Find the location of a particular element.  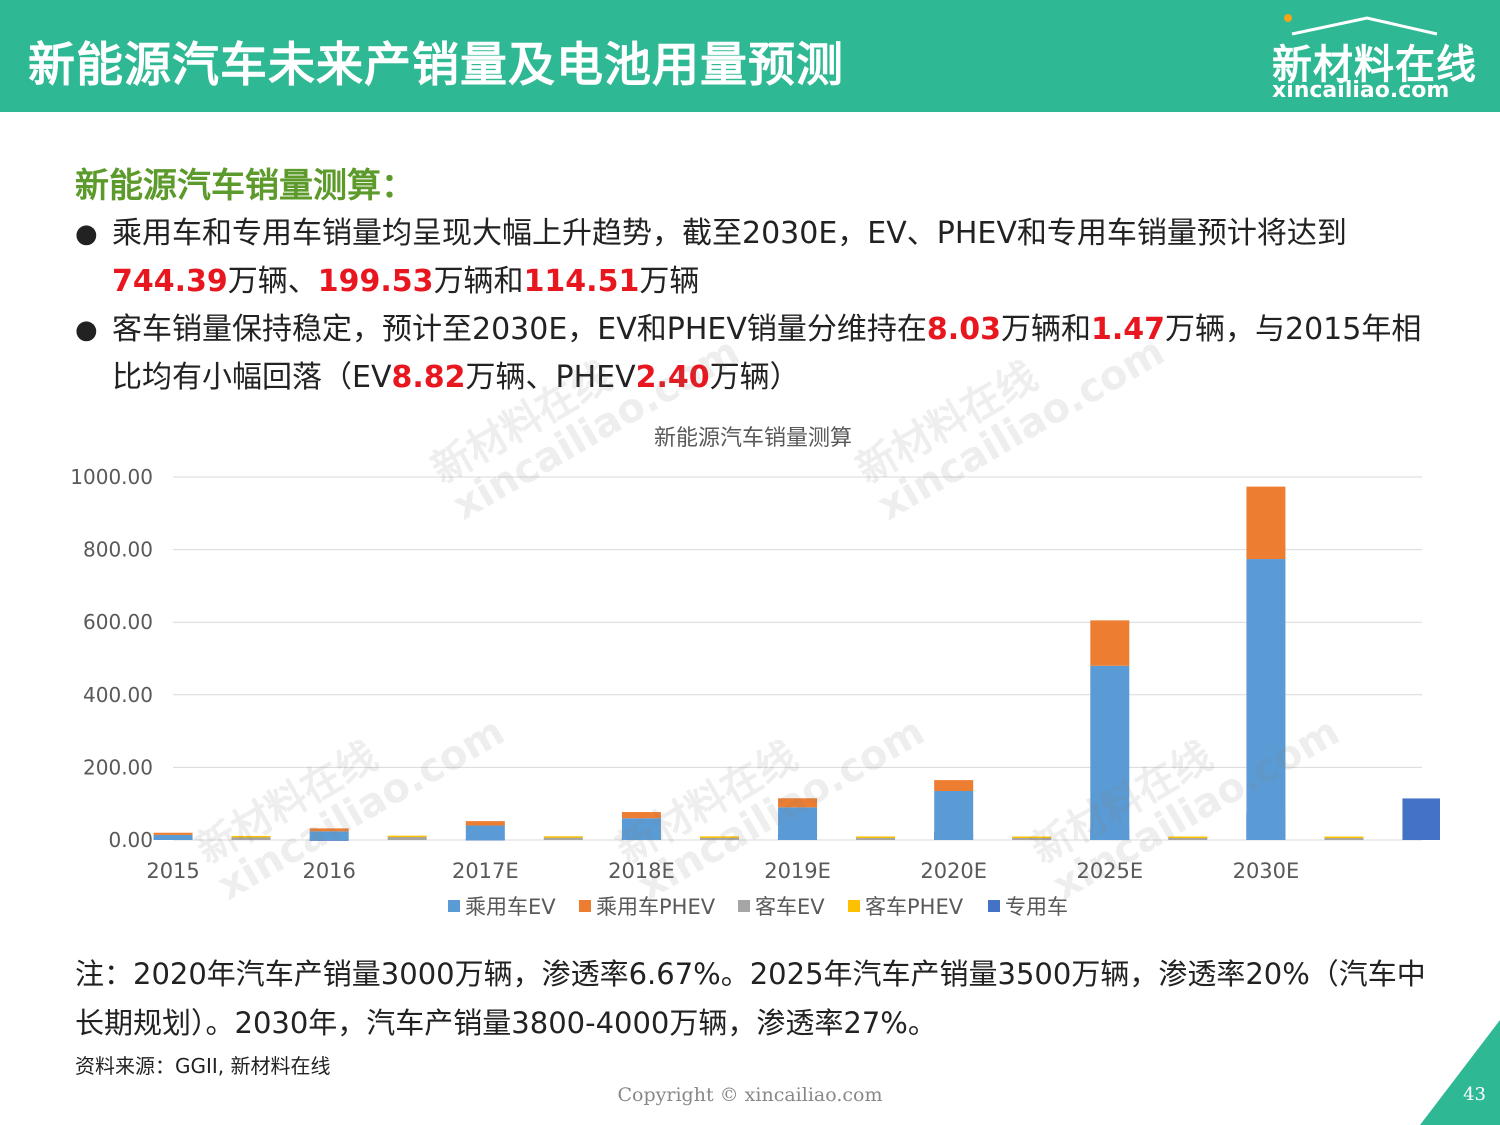

y-tick-label: 1000.00 is located at coordinates (111, 477).